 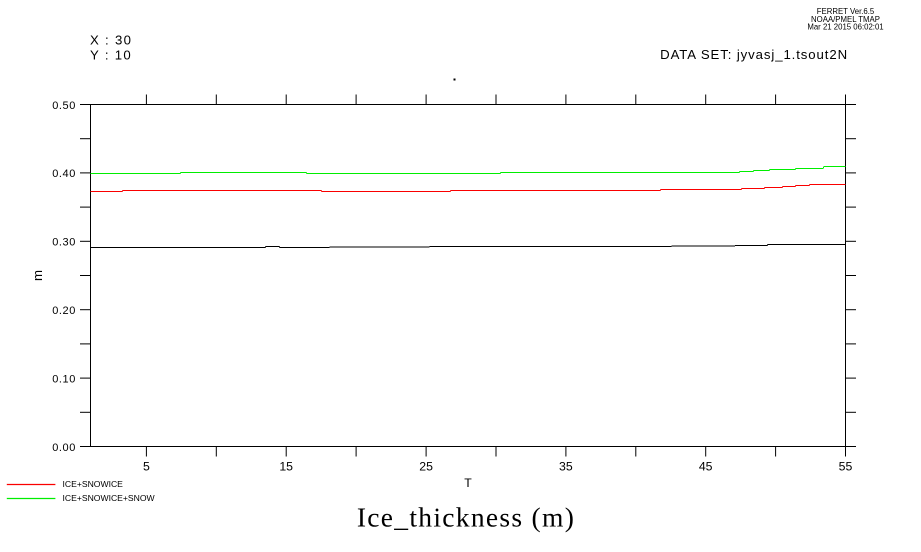 I want to click on svg-text: Ice_thickness (m), so click(x=466, y=517).